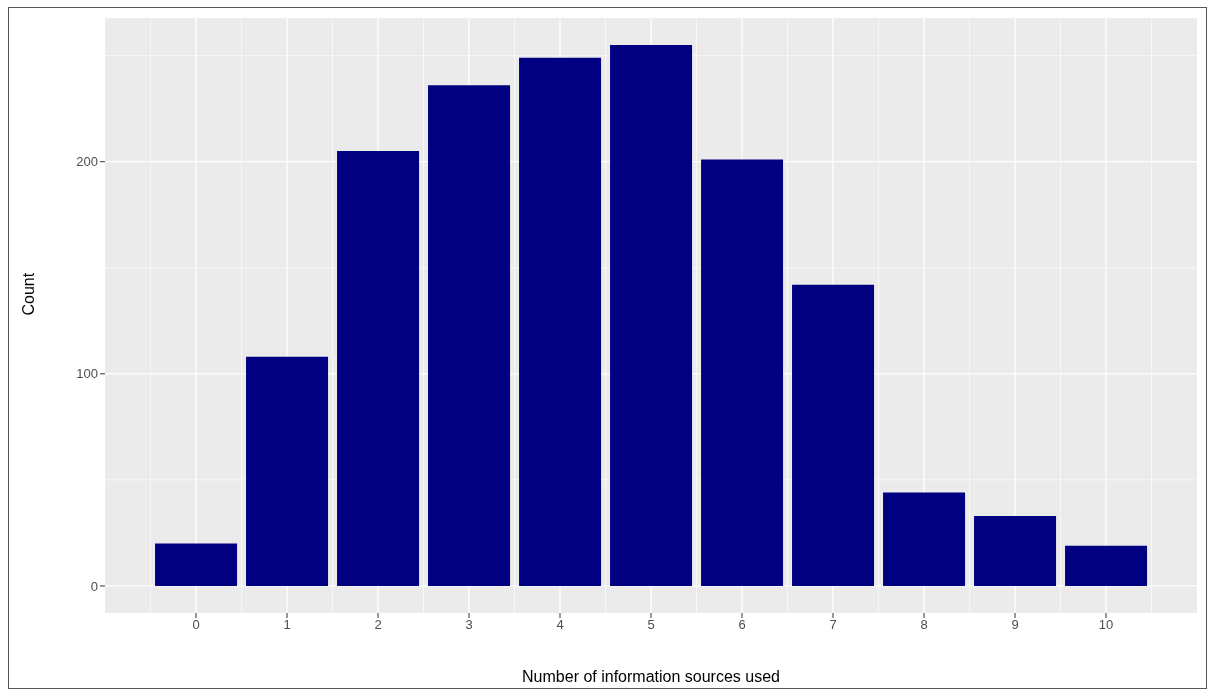 The image size is (1208, 690). What do you see at coordinates (94, 586) in the screenshot?
I see `y-tick-label: 0` at bounding box center [94, 586].